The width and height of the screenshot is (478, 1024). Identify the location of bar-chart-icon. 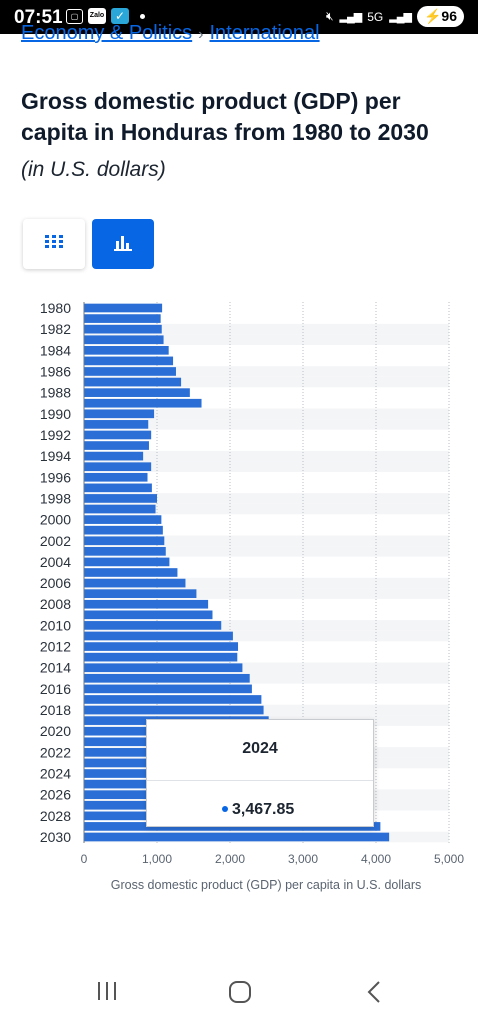
(123, 243).